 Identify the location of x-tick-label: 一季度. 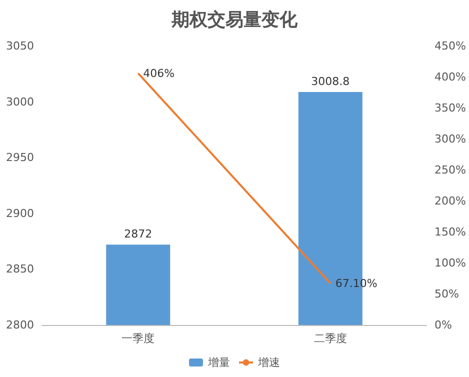
(138, 338).